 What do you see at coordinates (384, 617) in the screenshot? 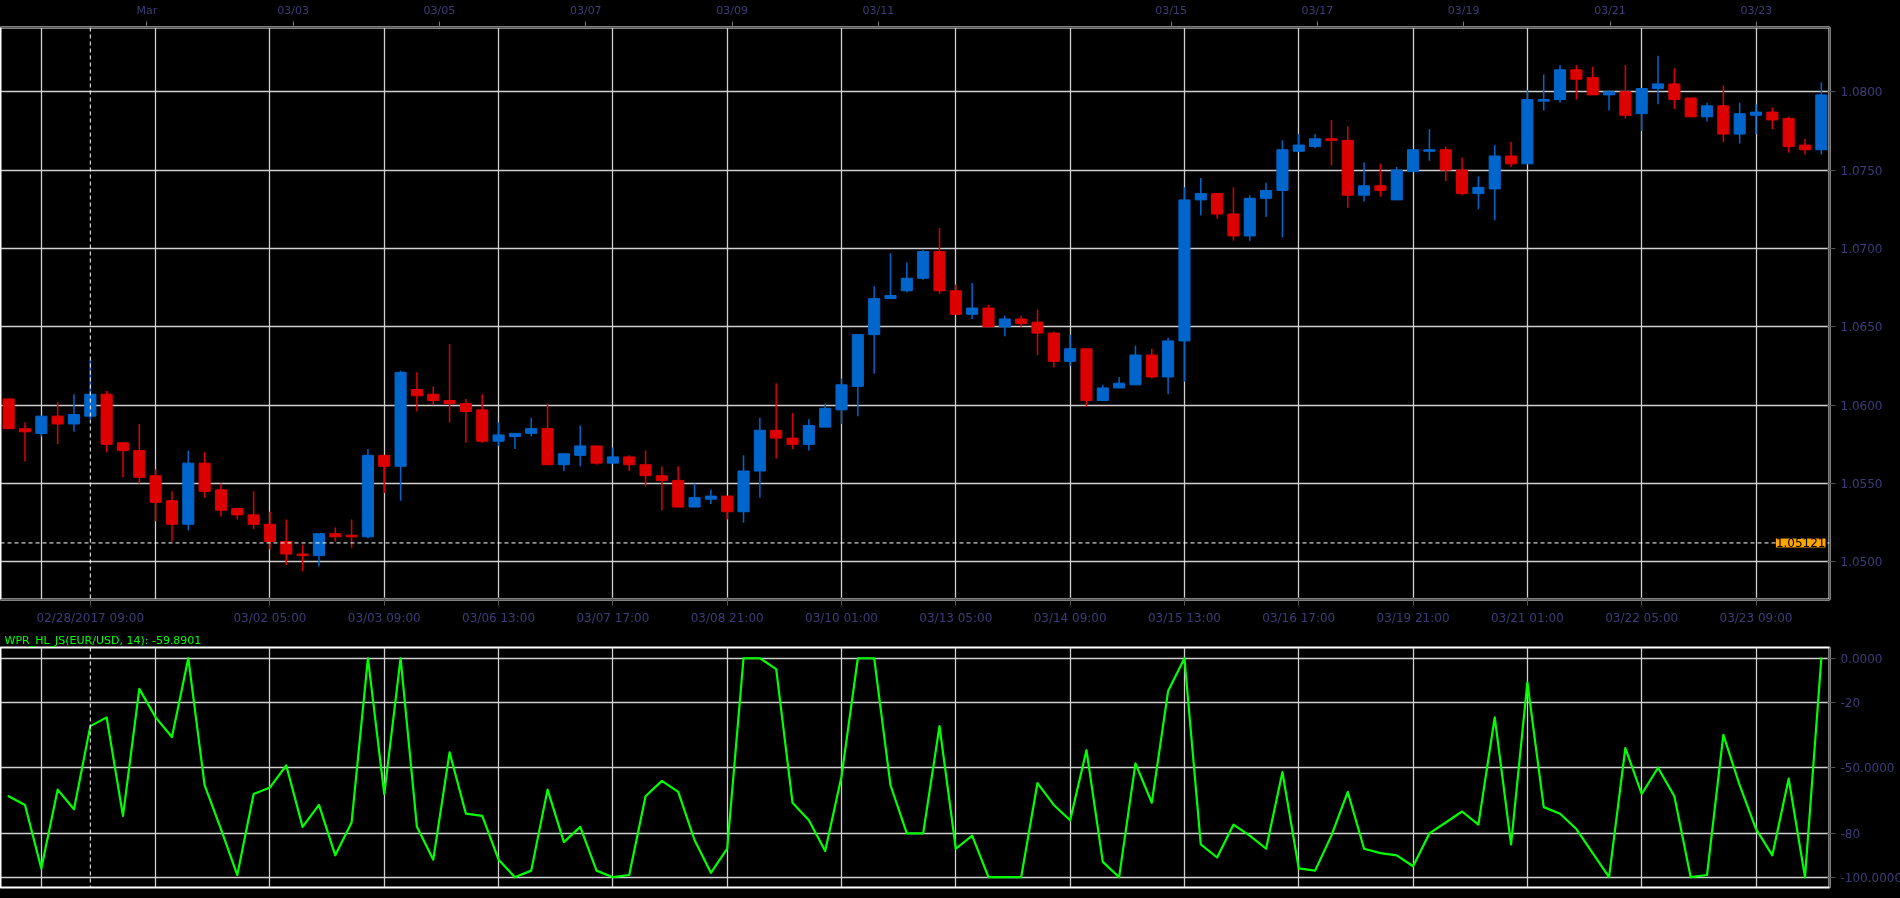
I see `x-tick-label: 03/03 09:00` at bounding box center [384, 617].